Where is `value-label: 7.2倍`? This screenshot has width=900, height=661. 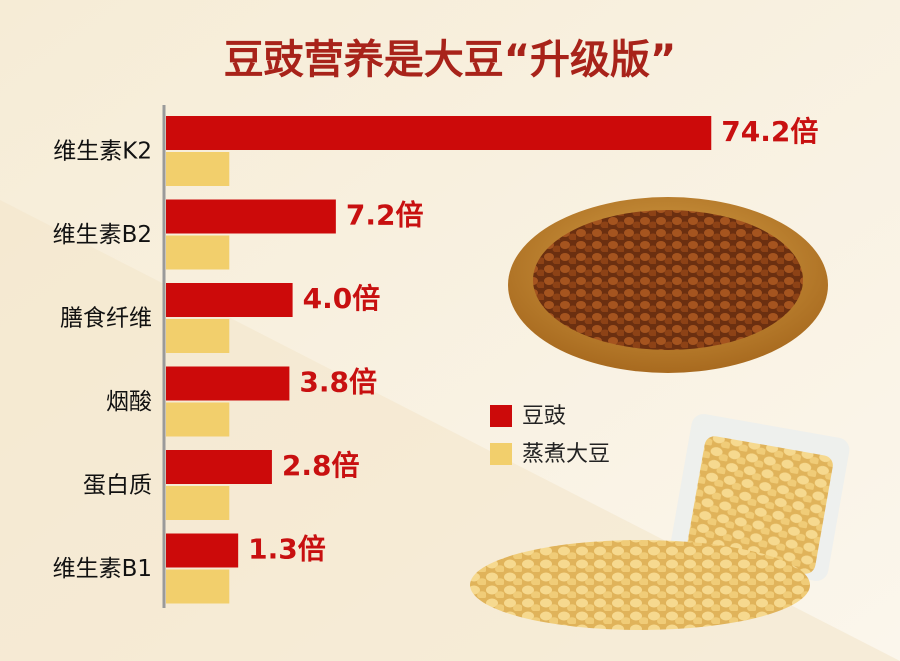
value-label: 7.2倍 is located at coordinates (385, 215).